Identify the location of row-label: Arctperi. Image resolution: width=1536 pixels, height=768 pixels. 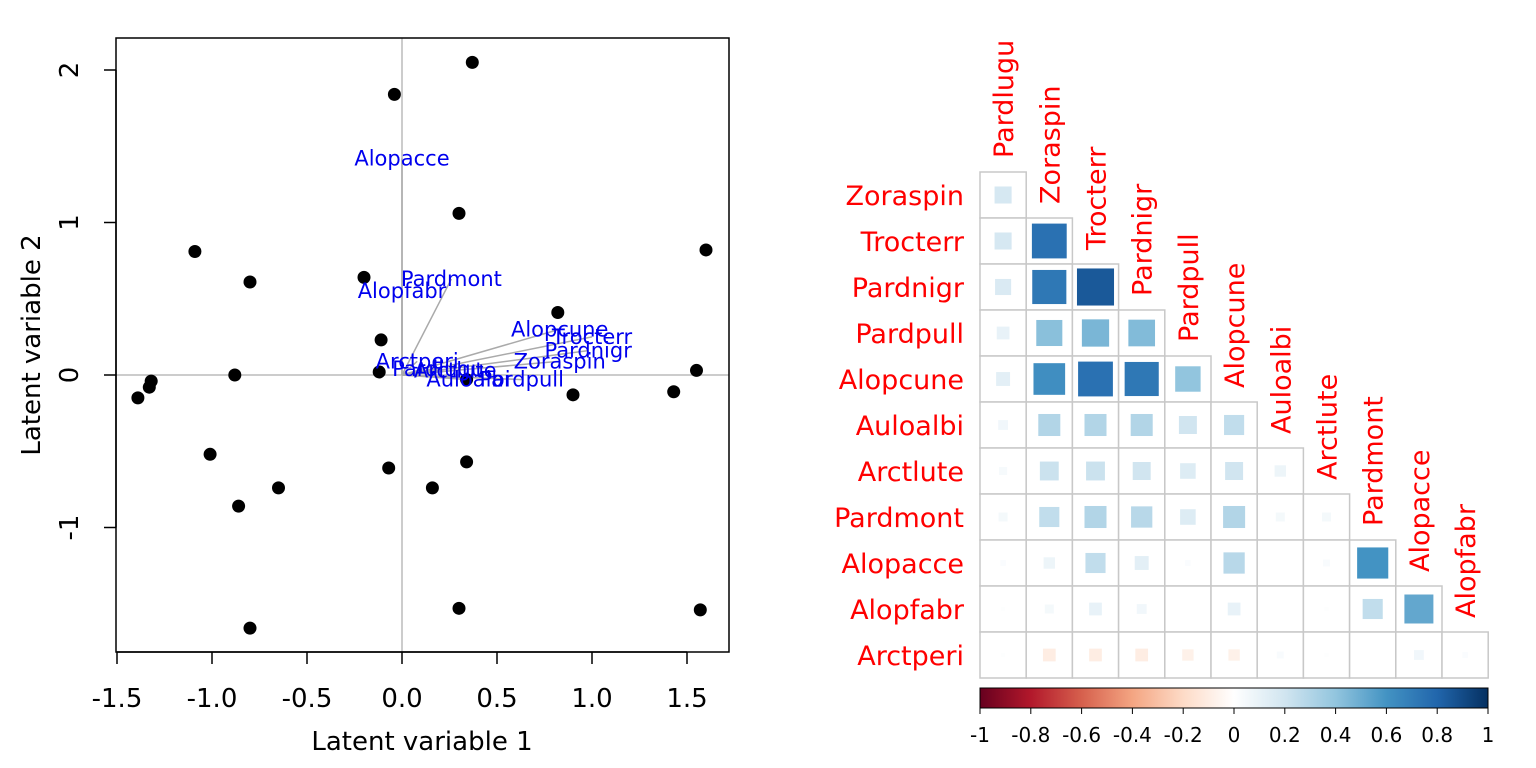
(910, 656).